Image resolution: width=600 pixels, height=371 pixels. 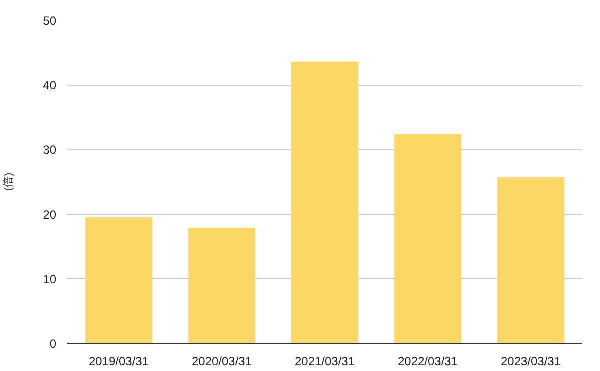 I want to click on x-tick-label: 2021/03/31, so click(x=325, y=361).